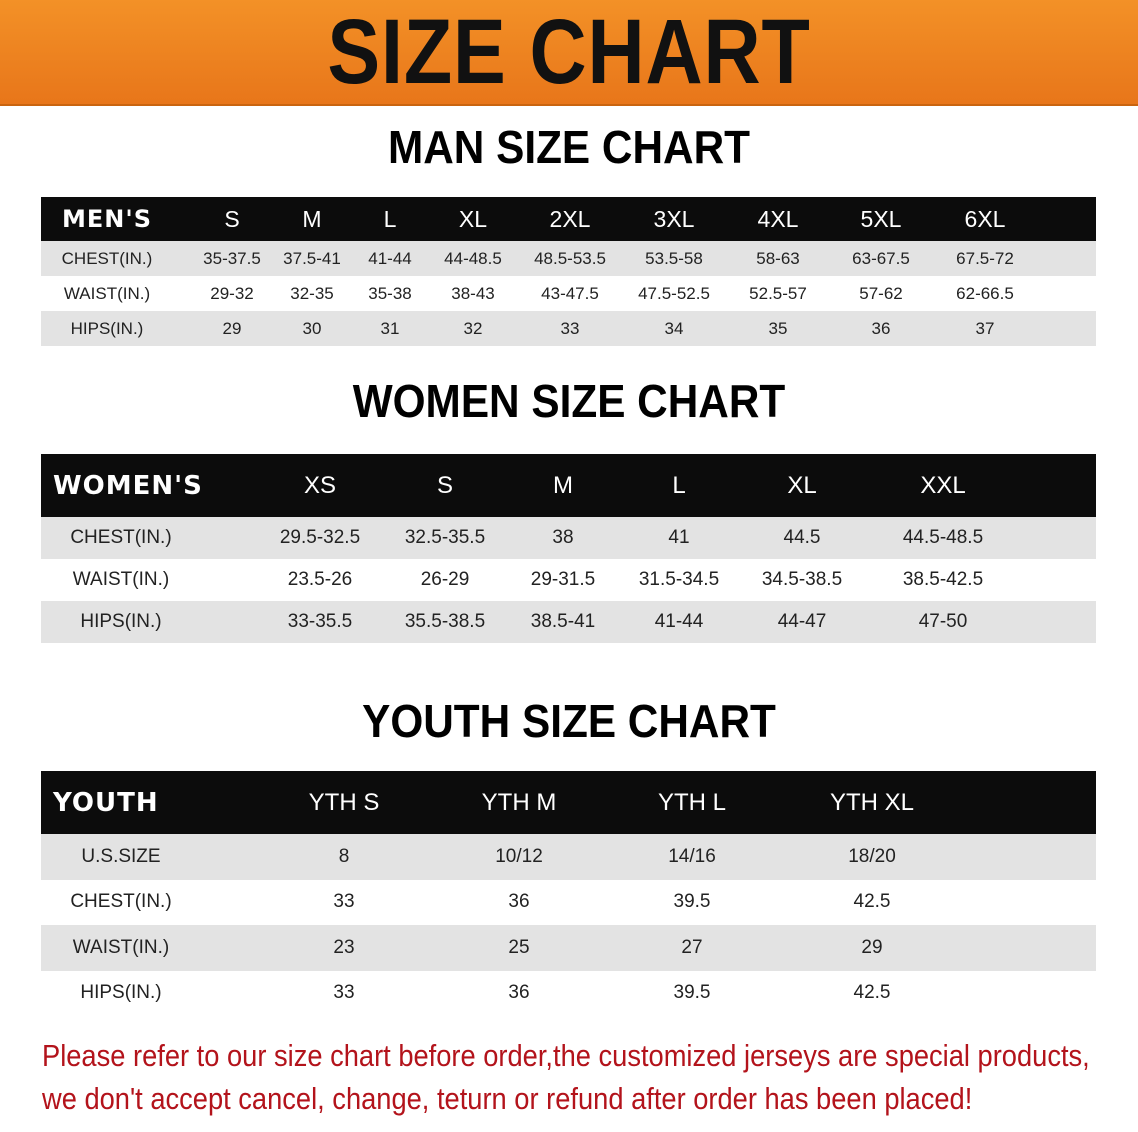 The height and width of the screenshot is (1132, 1138). Describe the element at coordinates (778, 258) in the screenshot. I see `table-cell: 58-63` at that location.